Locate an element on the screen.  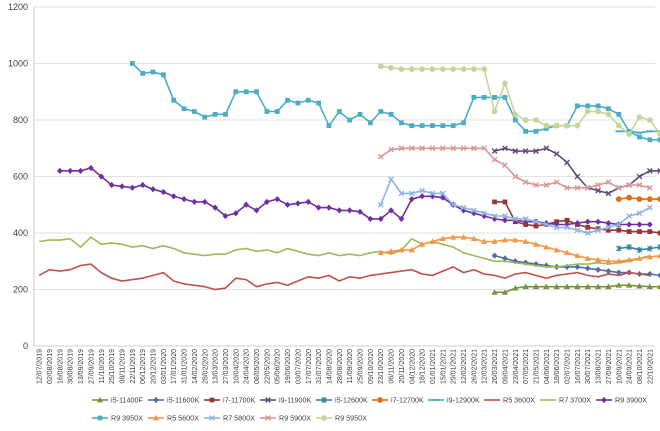
legend-item: R9 5950X is located at coordinates (341, 418).